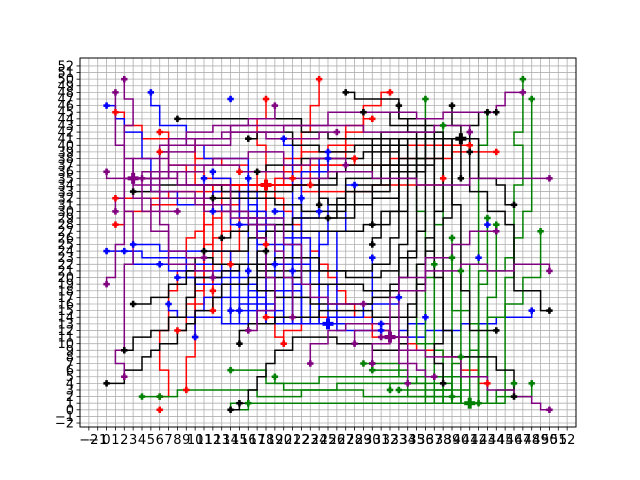 This screenshot has width=640, height=480. I want to click on x-tick-label: 19, so click(275, 440).